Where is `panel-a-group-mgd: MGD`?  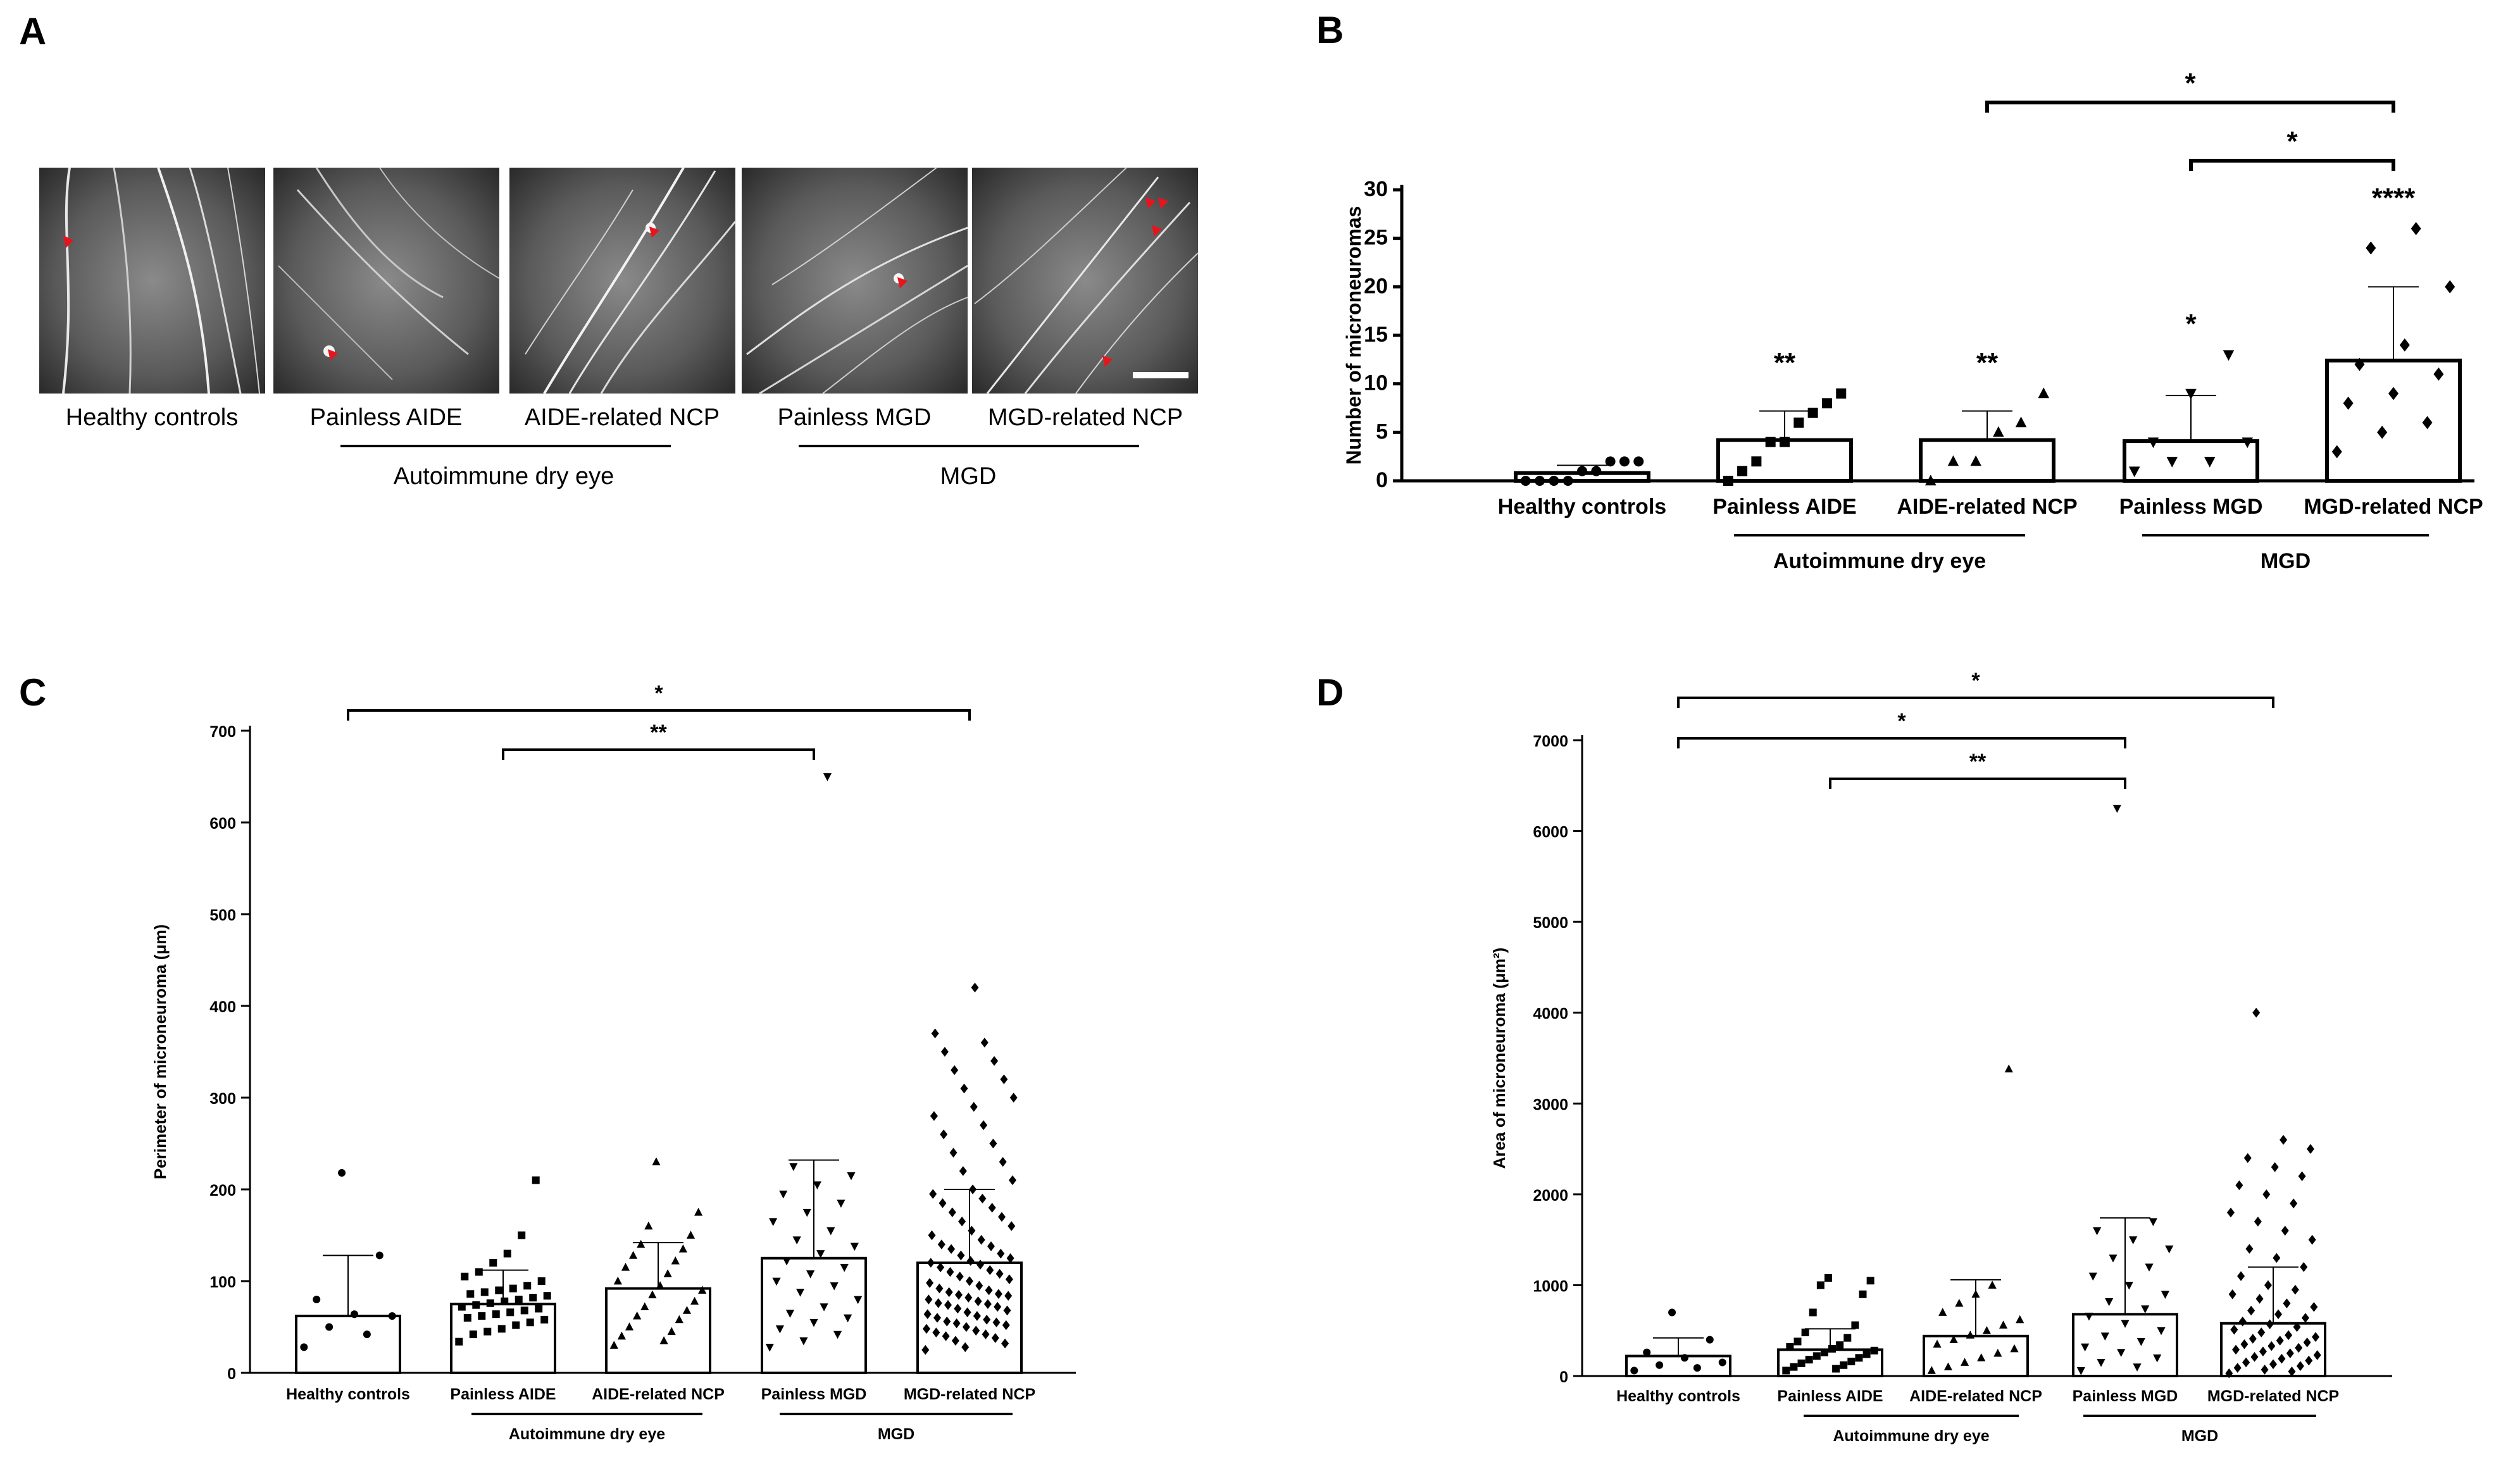
panel-a-group-mgd: MGD is located at coordinates (968, 476).